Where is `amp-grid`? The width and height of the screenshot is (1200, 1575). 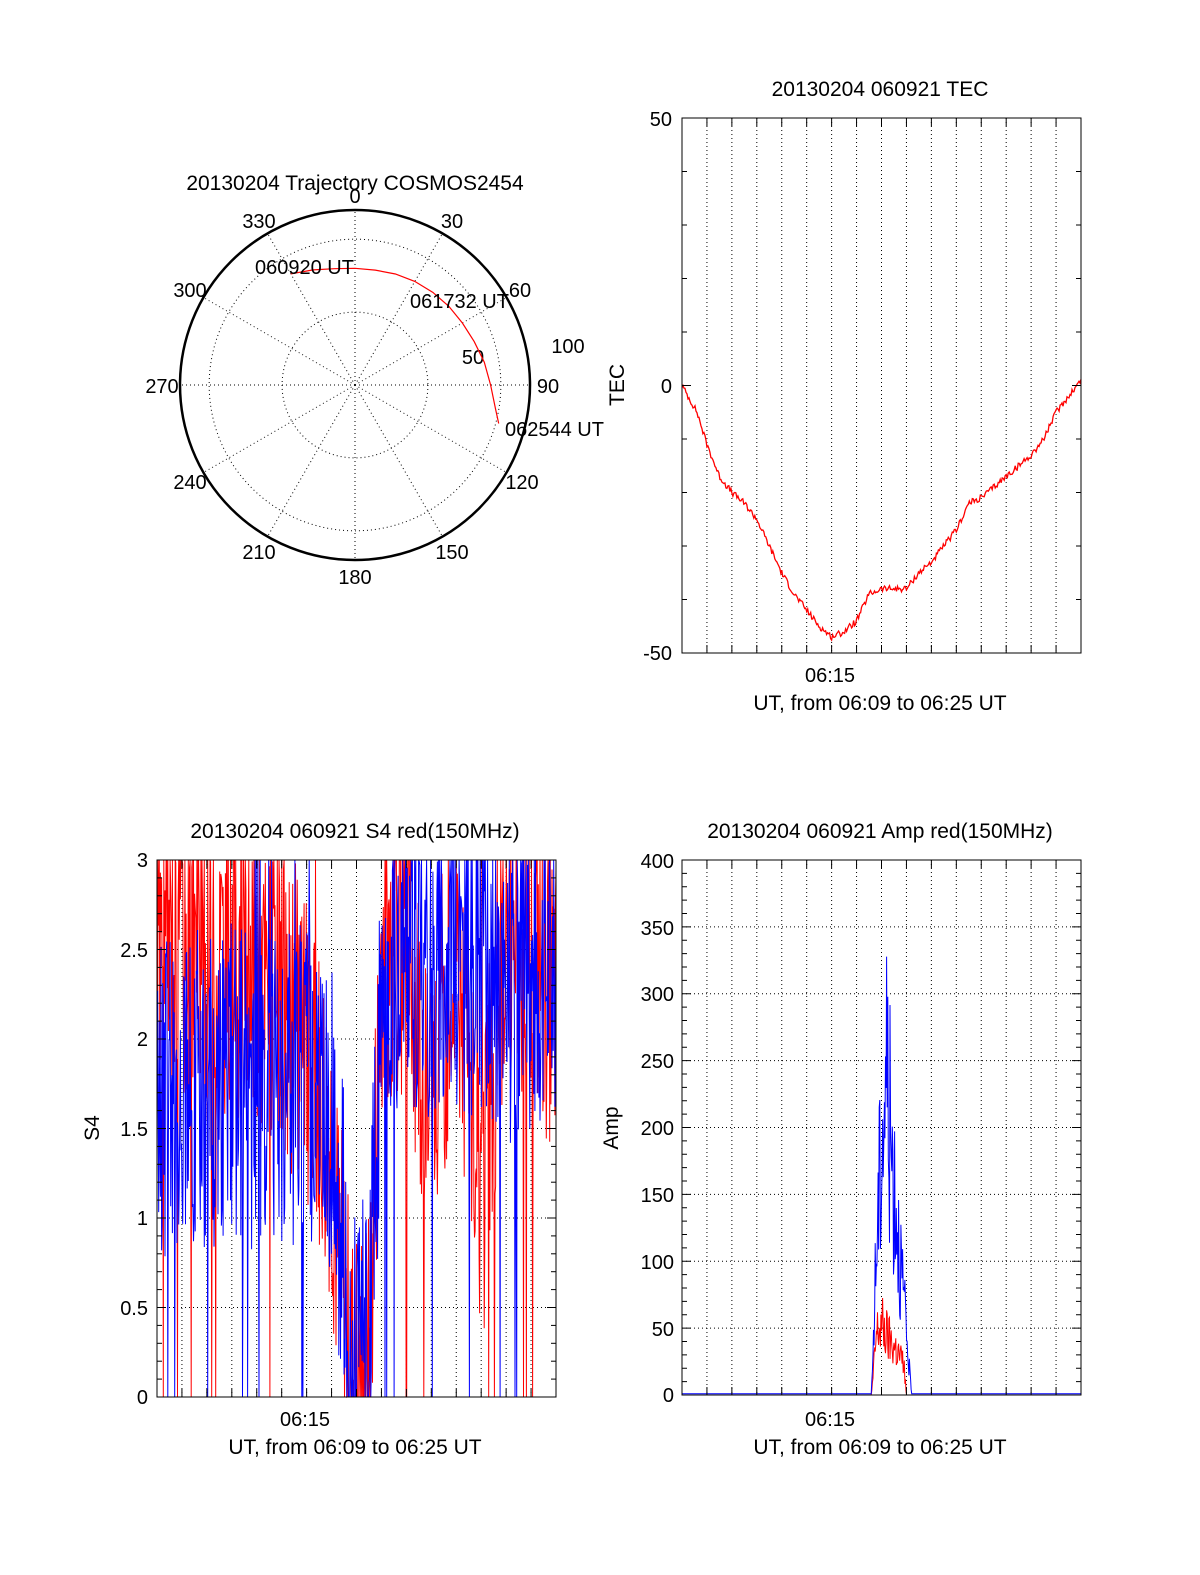 amp-grid is located at coordinates (881, 1127).